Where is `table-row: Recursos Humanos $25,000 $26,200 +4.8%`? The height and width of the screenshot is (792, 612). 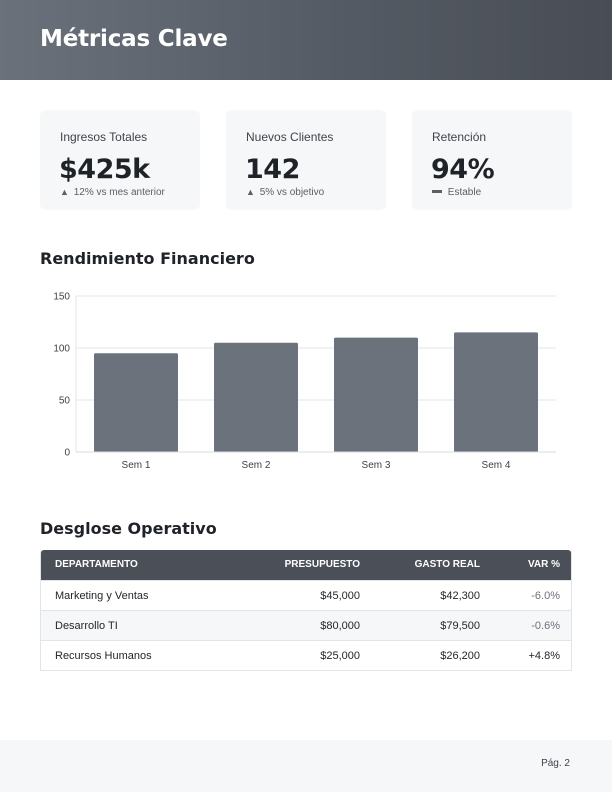
table-row: Recursos Humanos $25,000 $26,200 +4.8% is located at coordinates (306, 655).